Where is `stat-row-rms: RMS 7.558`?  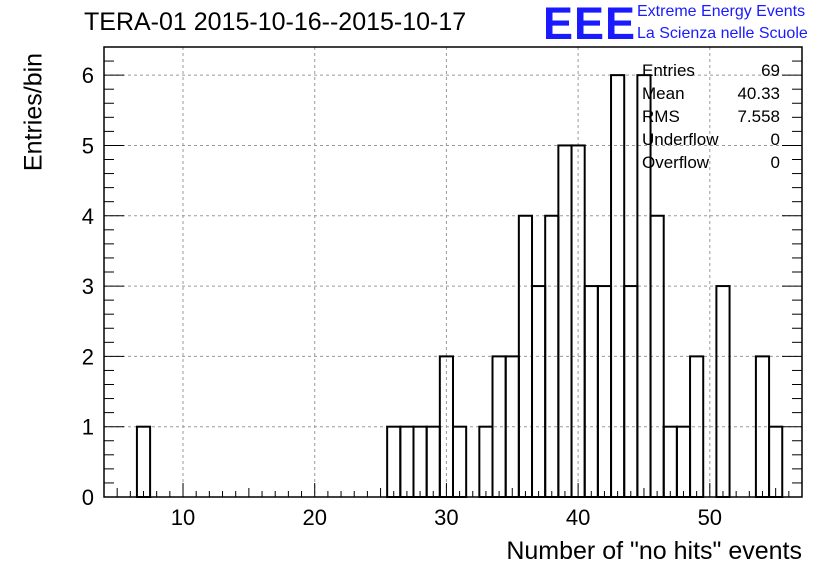
stat-row-rms: RMS 7.558 is located at coordinates (711, 116).